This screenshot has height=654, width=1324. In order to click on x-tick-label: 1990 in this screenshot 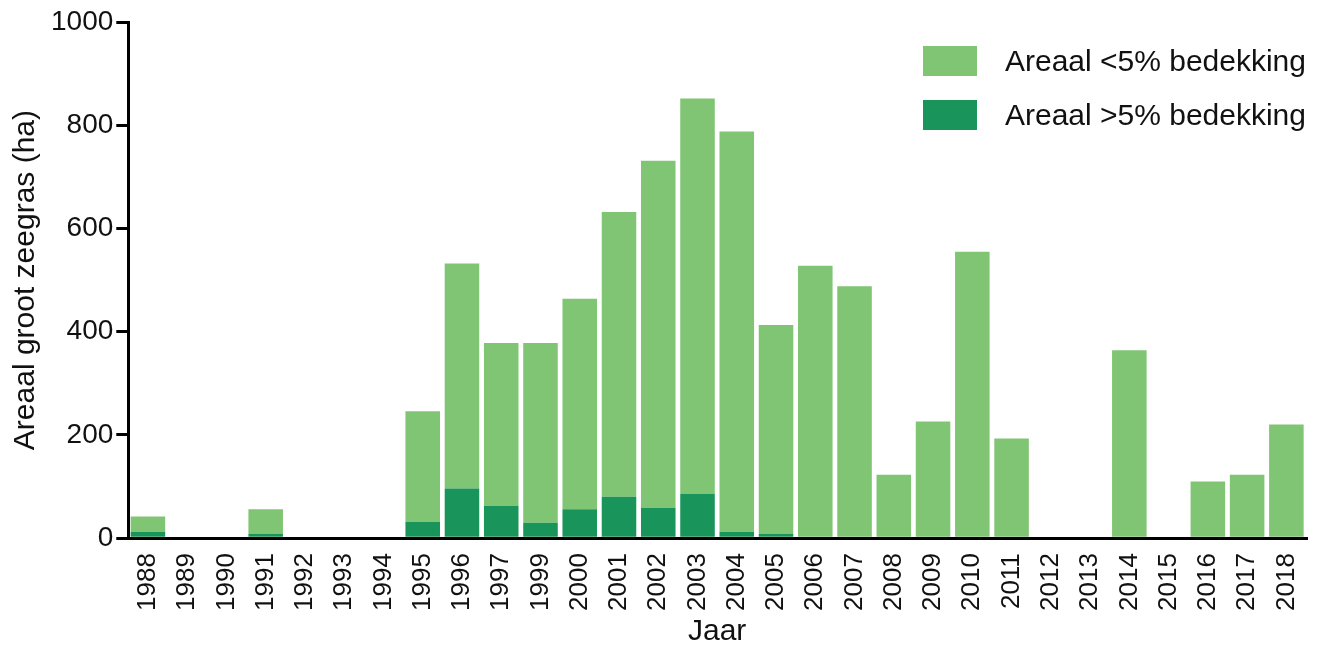, I will do `click(224, 582)`.